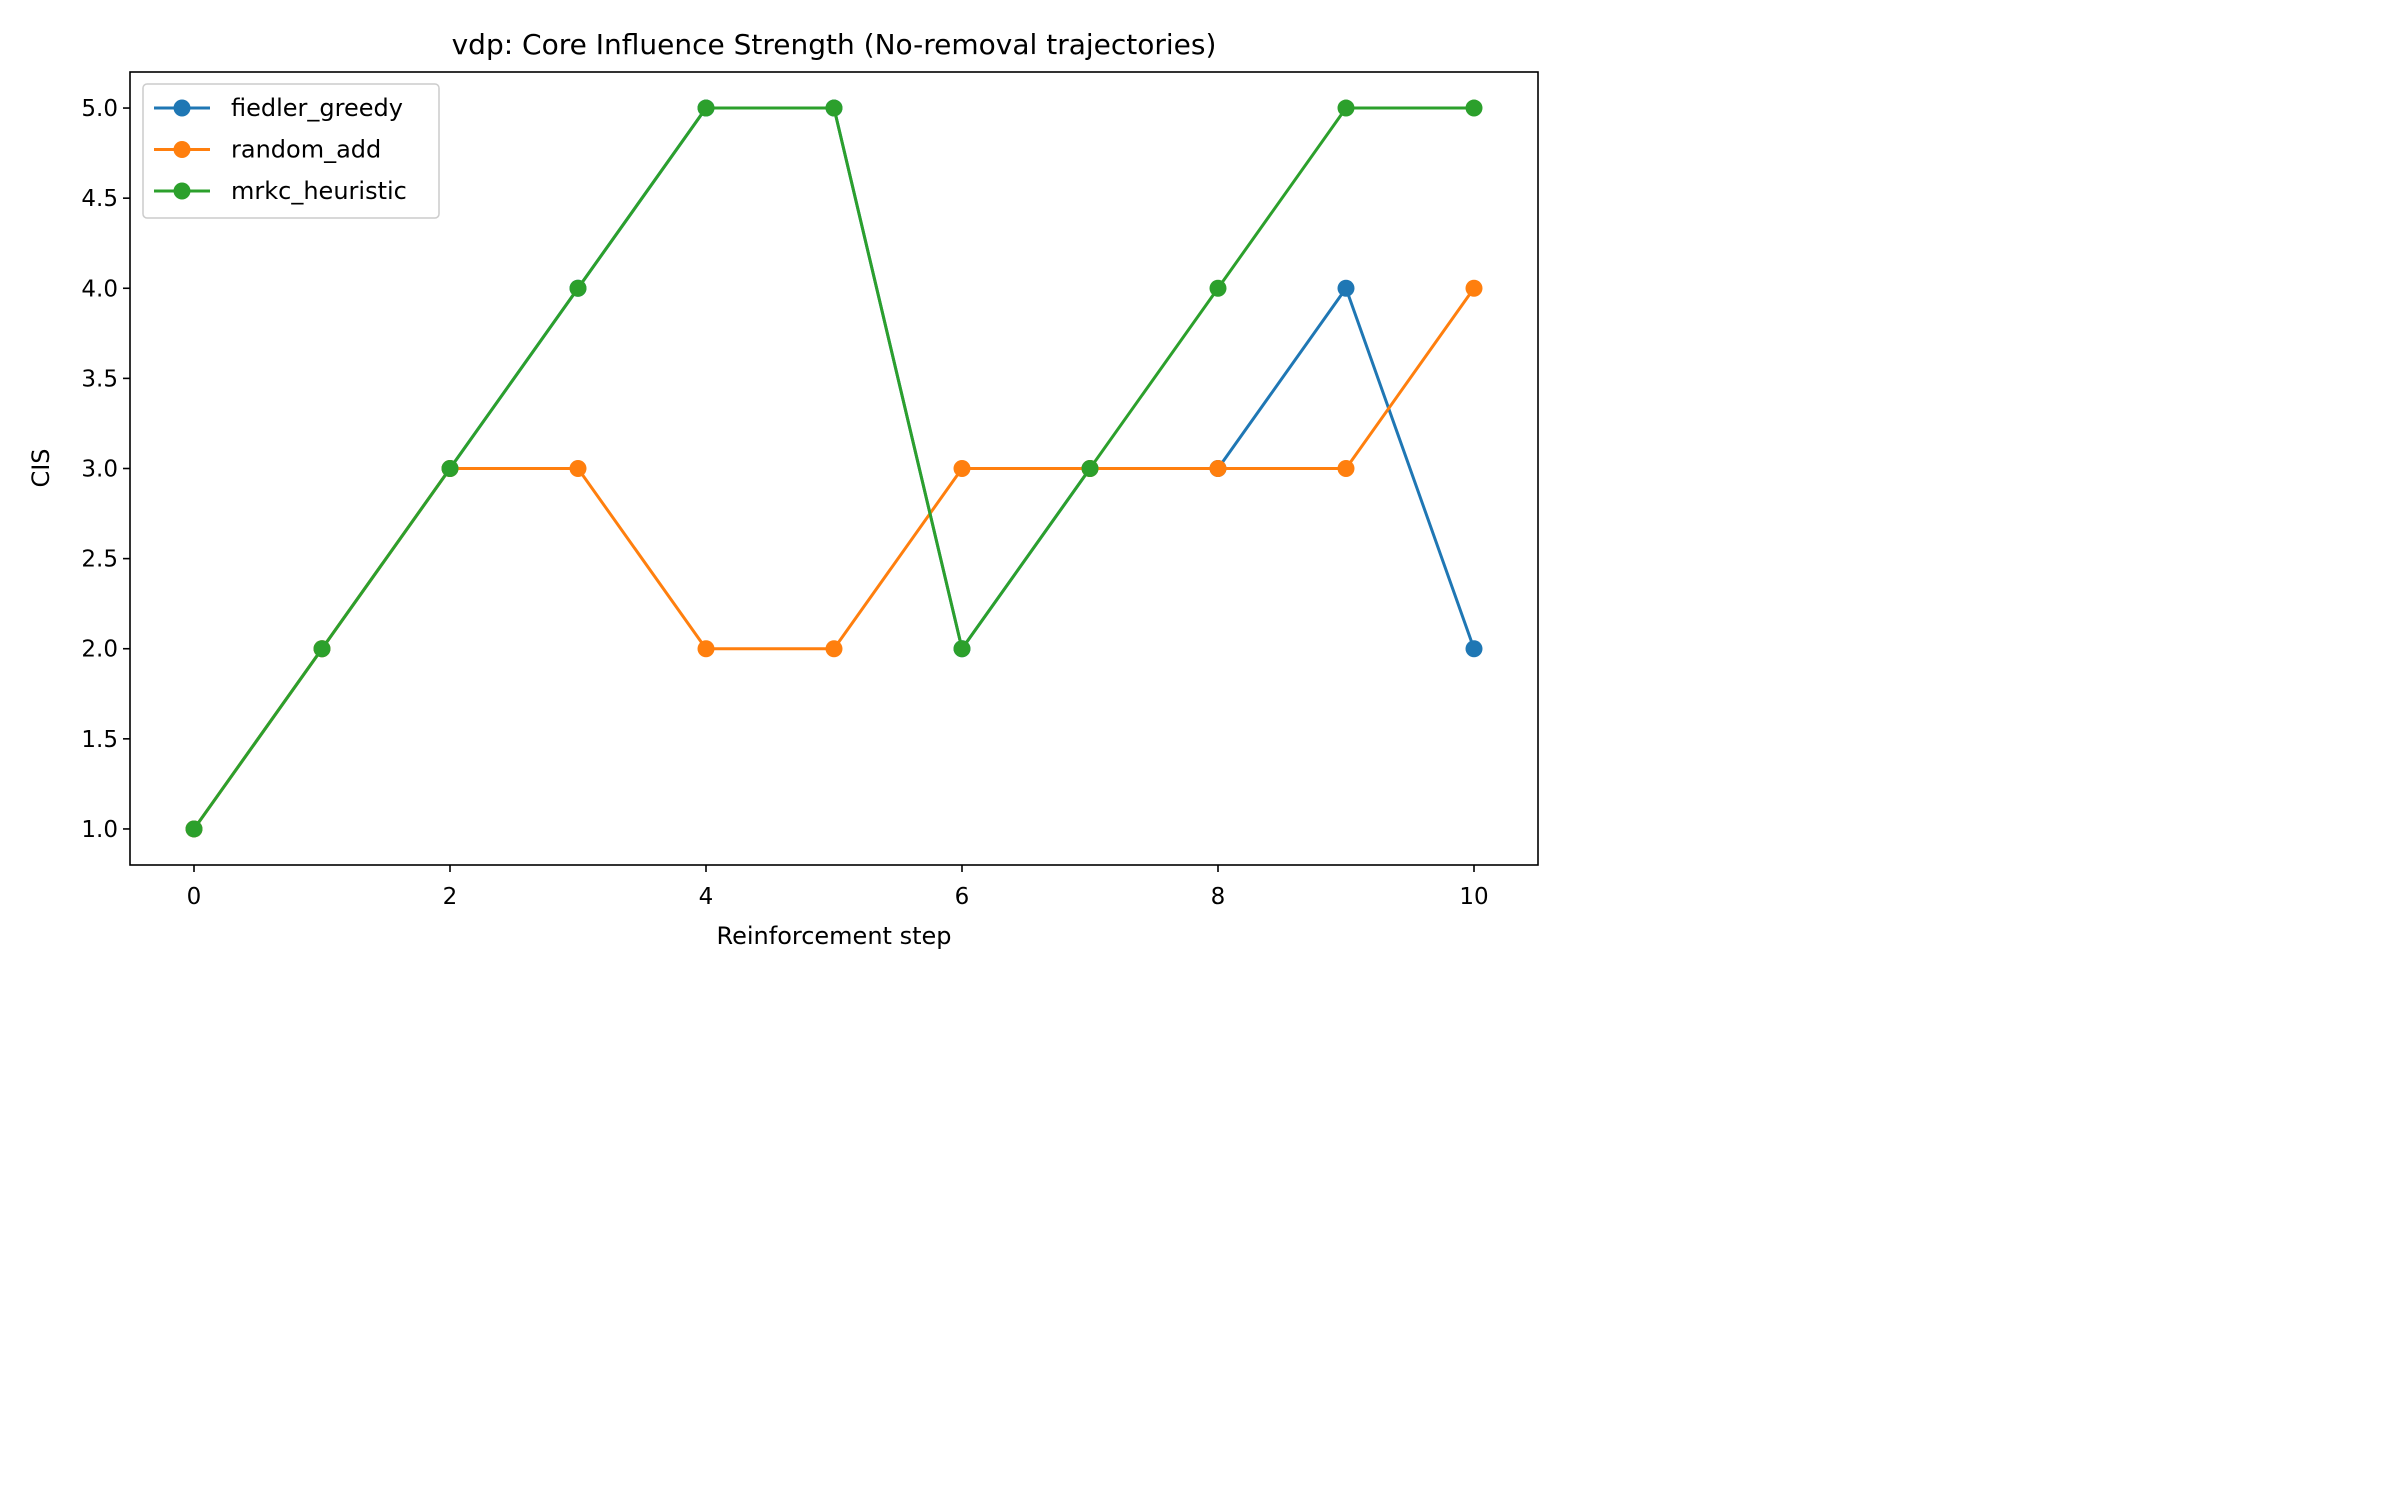  I want to click on x-axis: 0 2 4 6 8 10, so click(838, 887).